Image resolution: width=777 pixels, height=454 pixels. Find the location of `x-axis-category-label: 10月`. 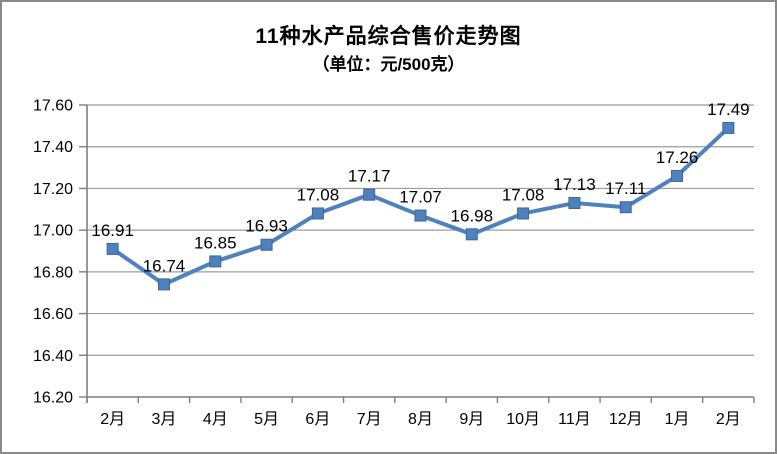

x-axis-category-label: 10月 is located at coordinates (523, 419).